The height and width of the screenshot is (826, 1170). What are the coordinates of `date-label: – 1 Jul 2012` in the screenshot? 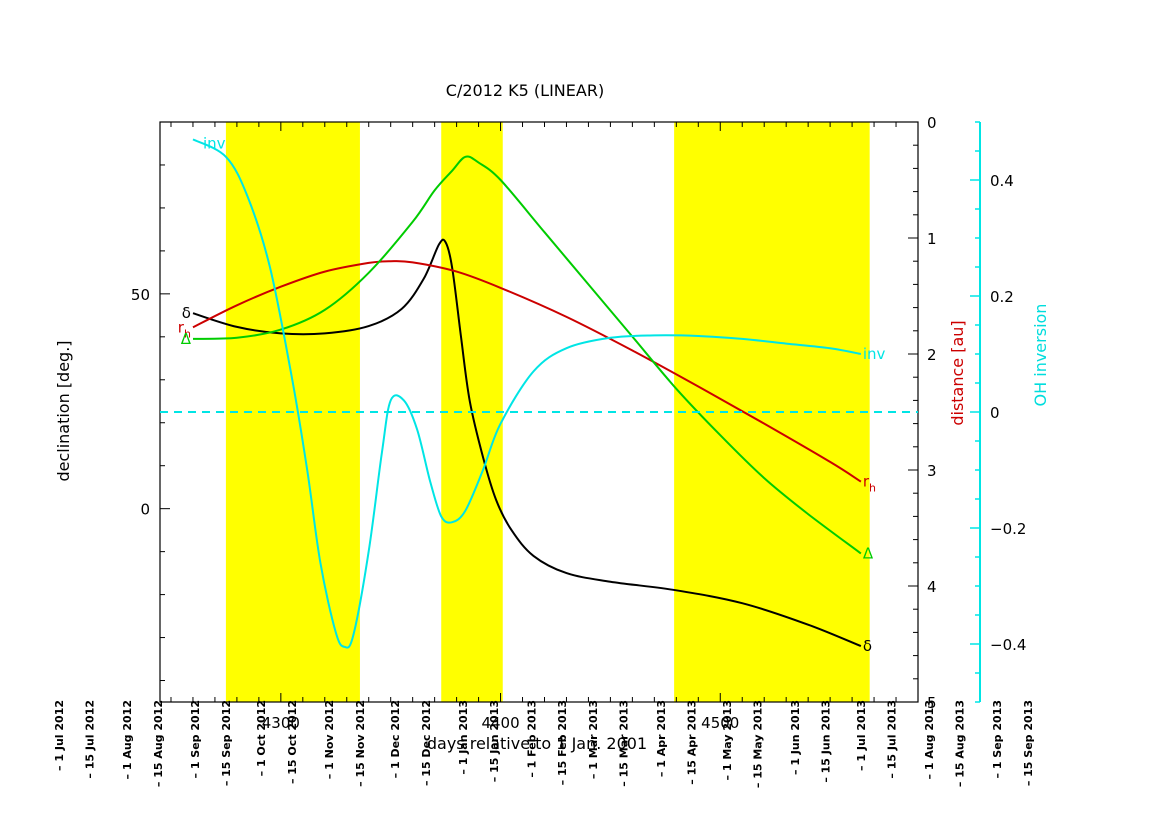 It's located at (59, 735).